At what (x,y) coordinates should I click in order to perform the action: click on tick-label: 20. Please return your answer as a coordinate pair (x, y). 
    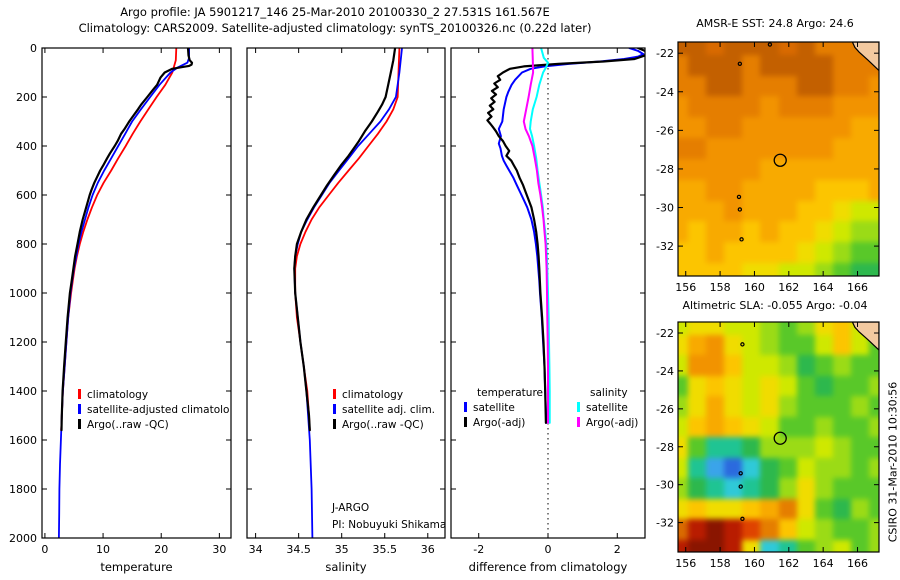
    Looking at the image, I should click on (161, 549).